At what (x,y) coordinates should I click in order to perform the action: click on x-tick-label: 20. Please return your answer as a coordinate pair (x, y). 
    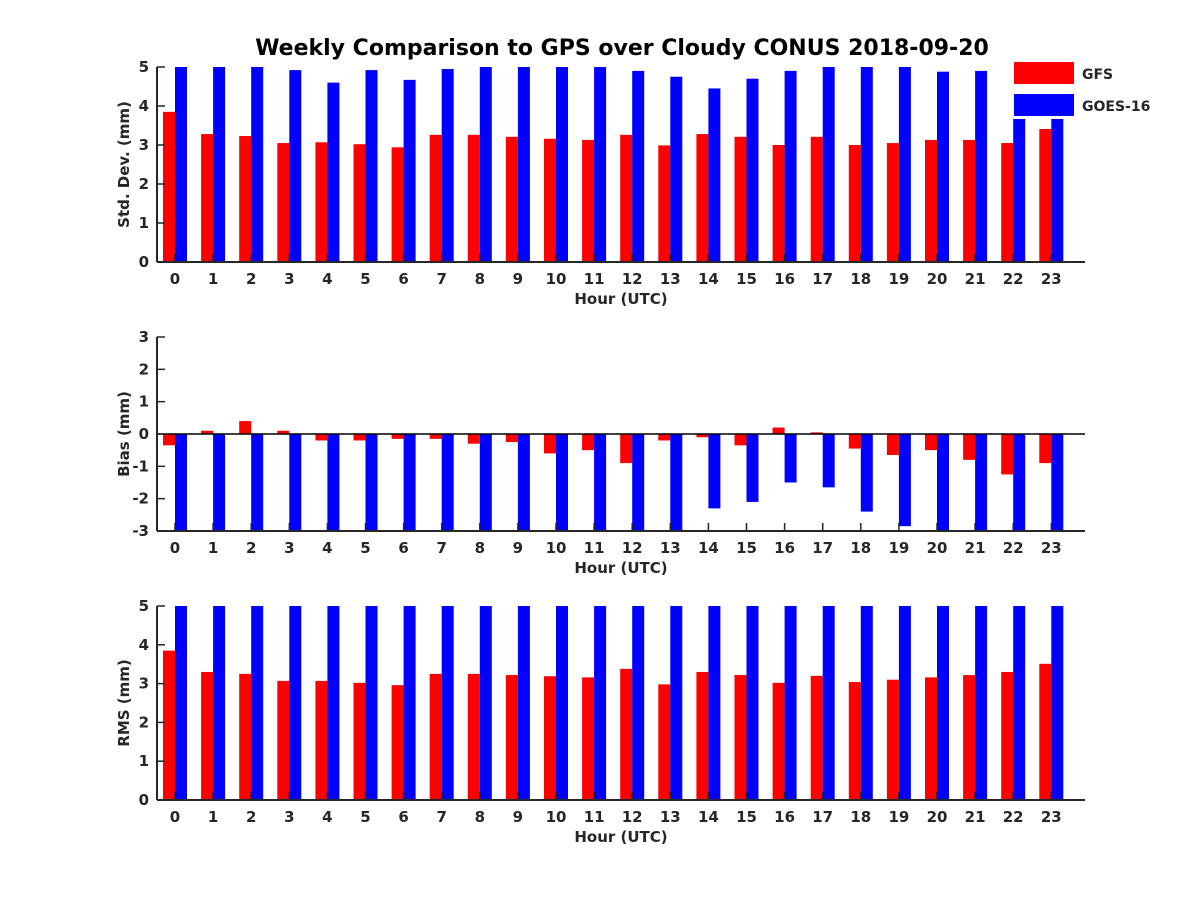
    Looking at the image, I should click on (937, 279).